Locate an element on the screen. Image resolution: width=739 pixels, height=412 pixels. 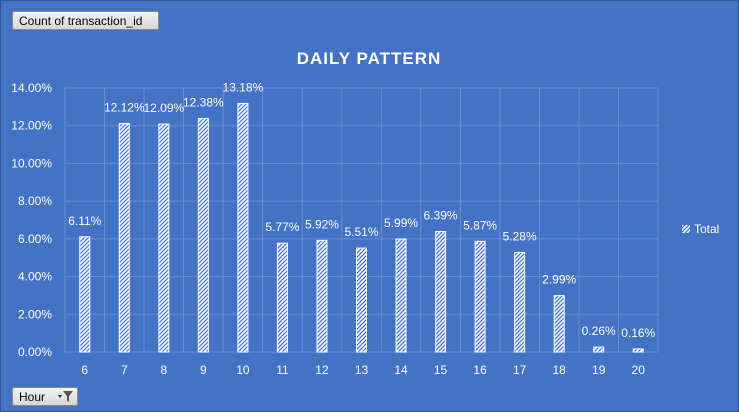
data-label-hour-17: 5.28% is located at coordinates (520, 236).